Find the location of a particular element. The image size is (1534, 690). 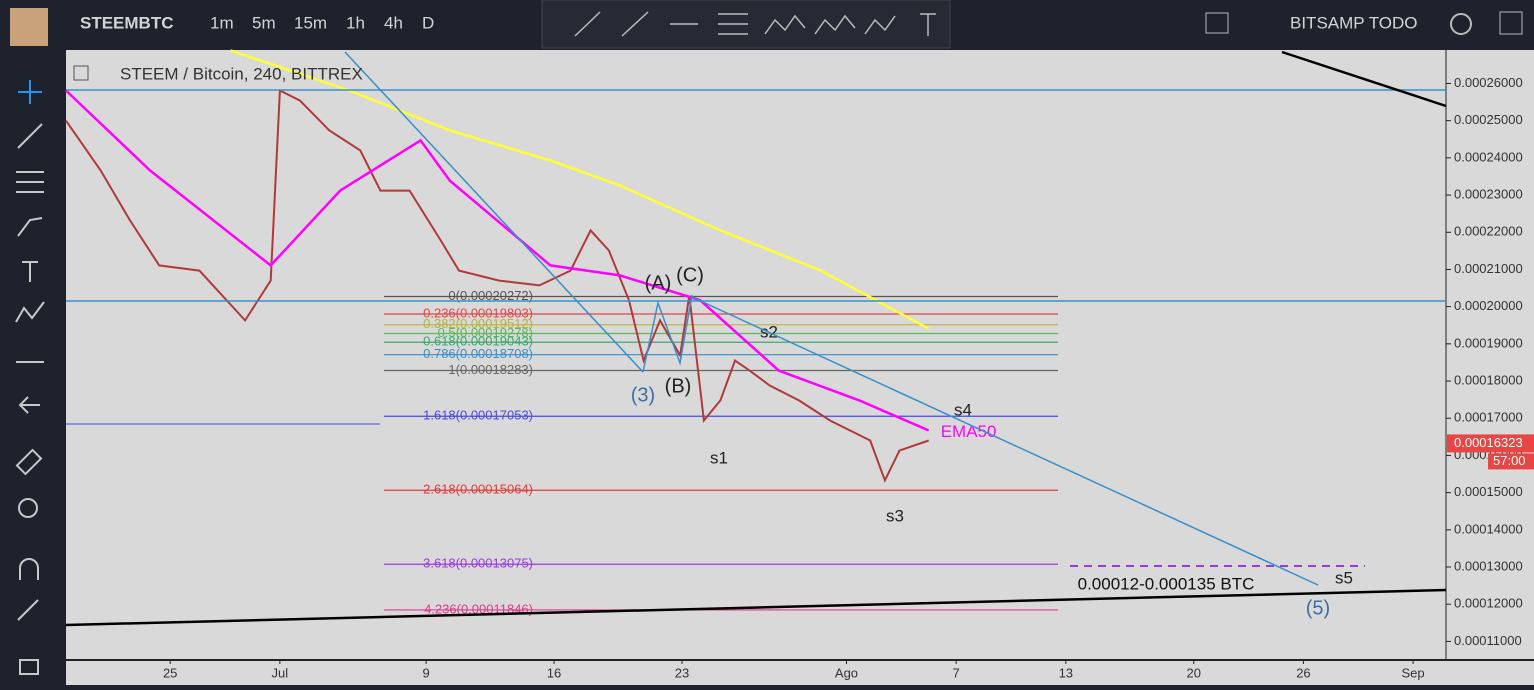

last-price: 0.00016323 is located at coordinates (1488, 442).